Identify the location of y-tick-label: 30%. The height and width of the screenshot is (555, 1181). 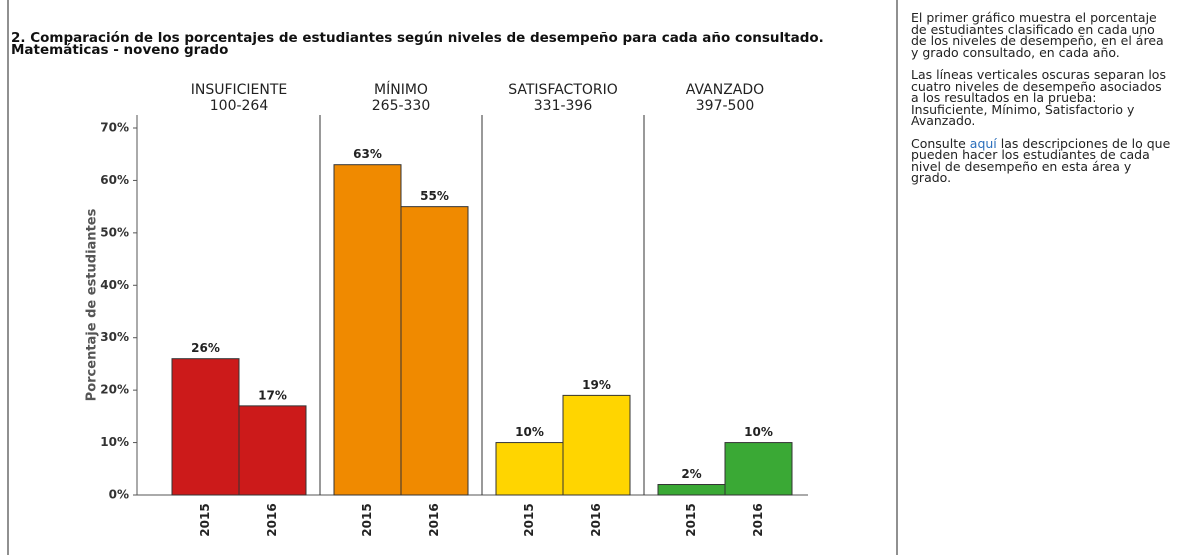
(114, 337).